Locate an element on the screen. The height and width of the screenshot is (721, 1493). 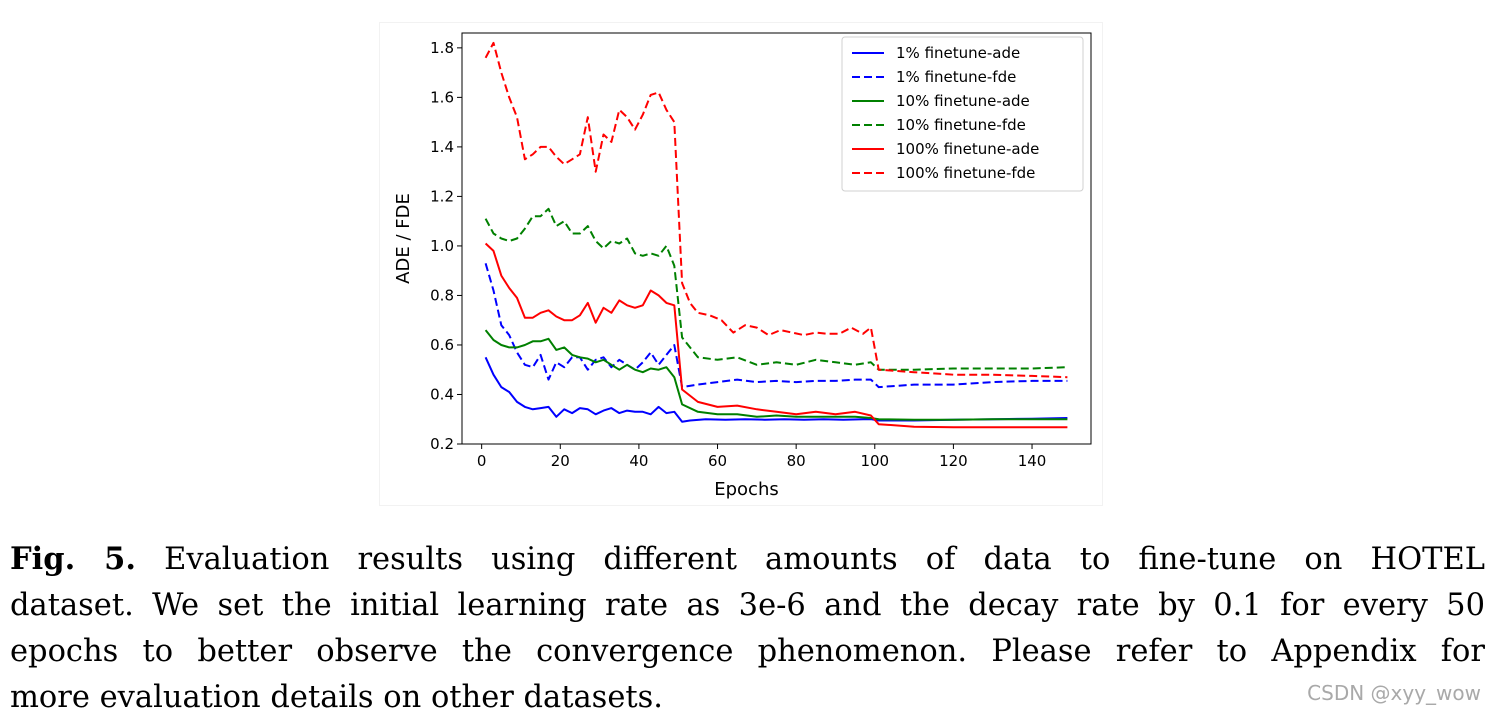
y-tick-label: 0.2 is located at coordinates (442, 444).